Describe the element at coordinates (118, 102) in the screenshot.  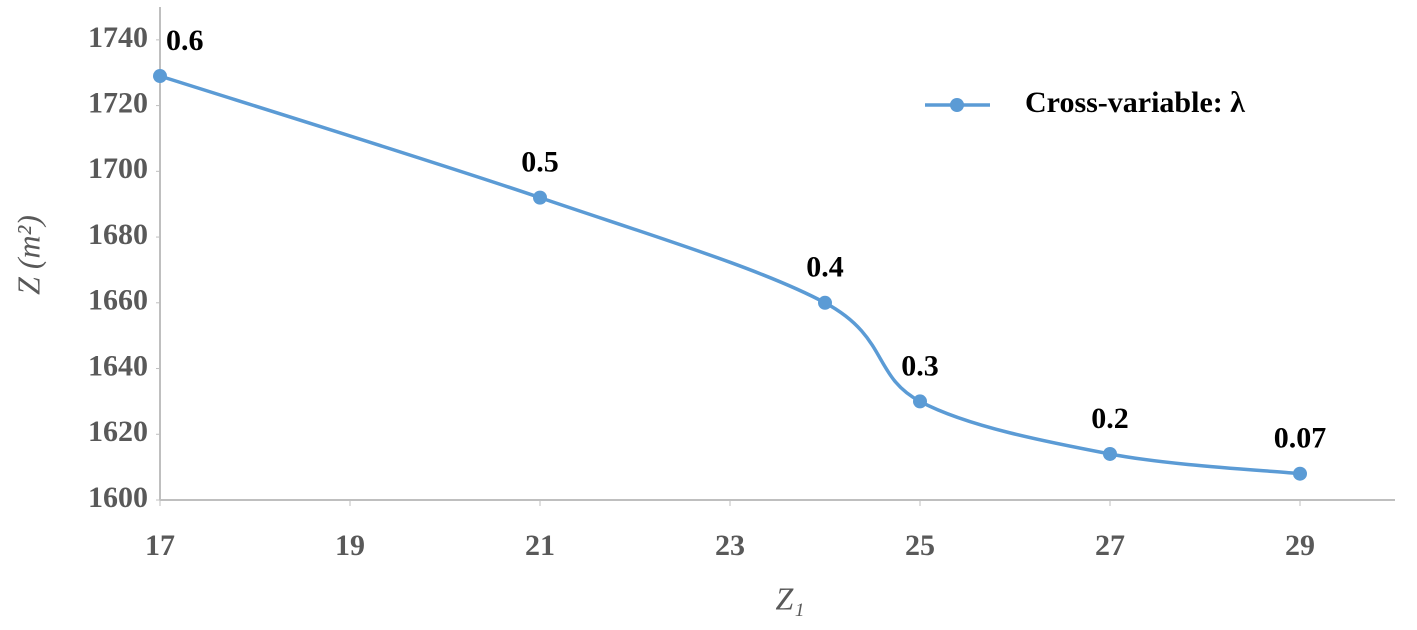
I see `y-tick-label: 1720` at that location.